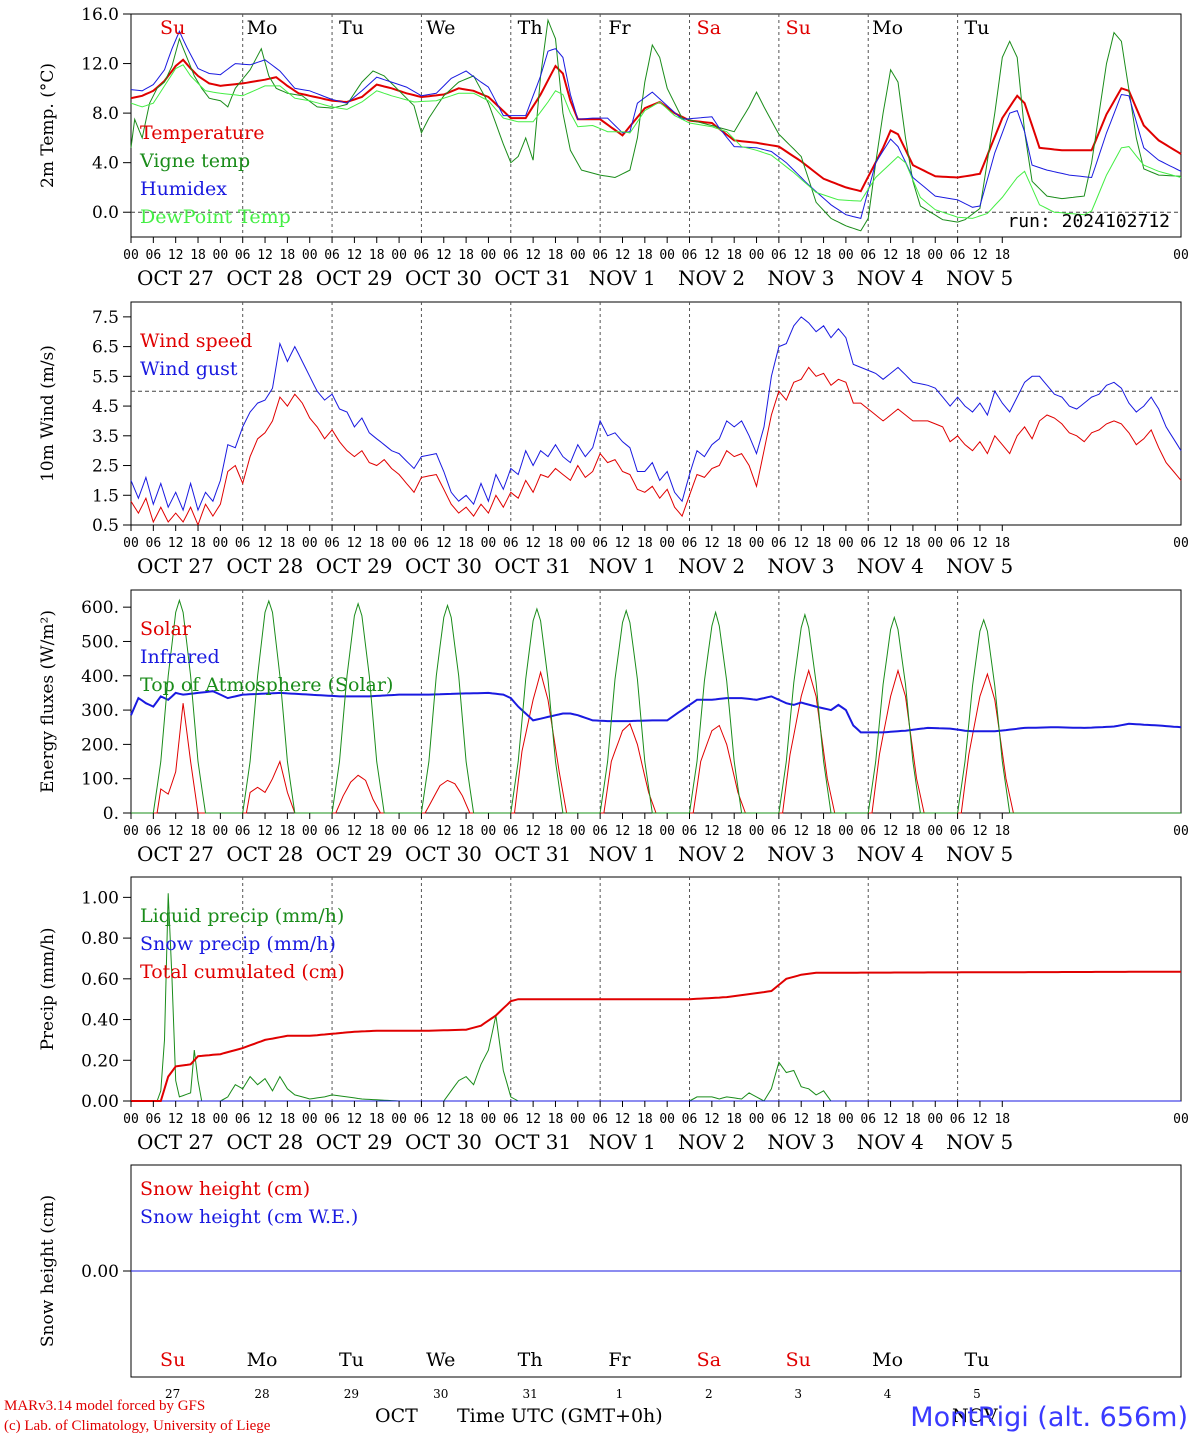 This screenshot has width=1194, height=1440. What do you see at coordinates (890, 854) in the screenshot?
I see `date-label: NOV 4` at bounding box center [890, 854].